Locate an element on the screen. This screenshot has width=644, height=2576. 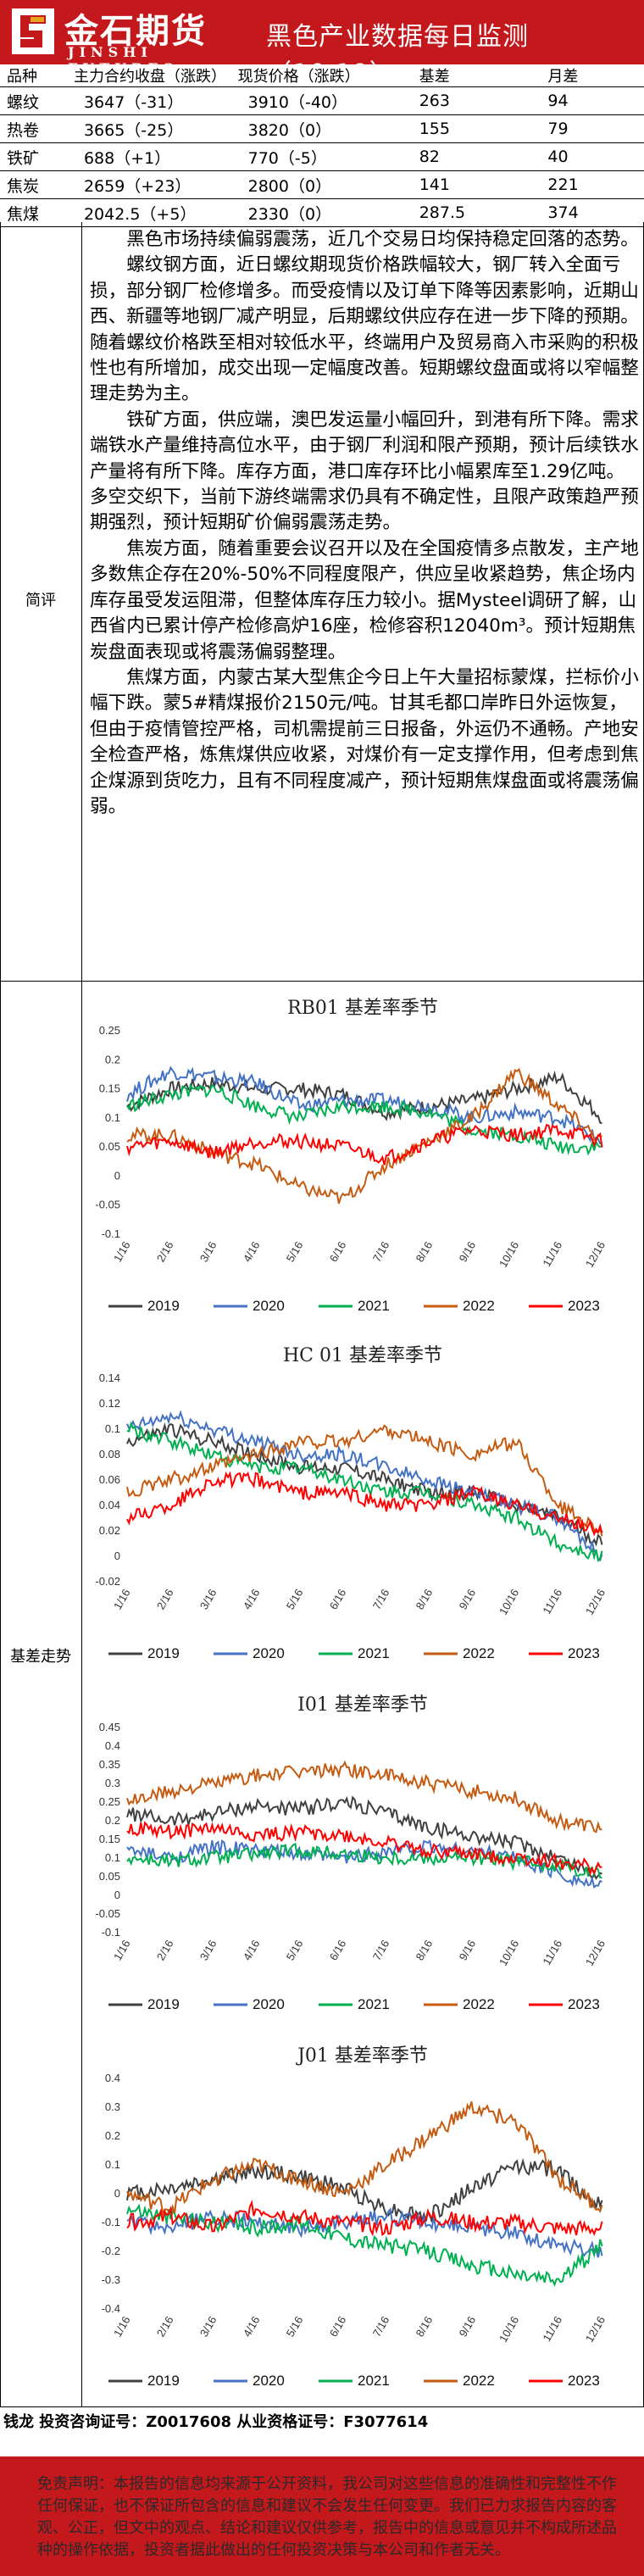
chart-title: RB01 基差率季节 is located at coordinates (362, 1008).